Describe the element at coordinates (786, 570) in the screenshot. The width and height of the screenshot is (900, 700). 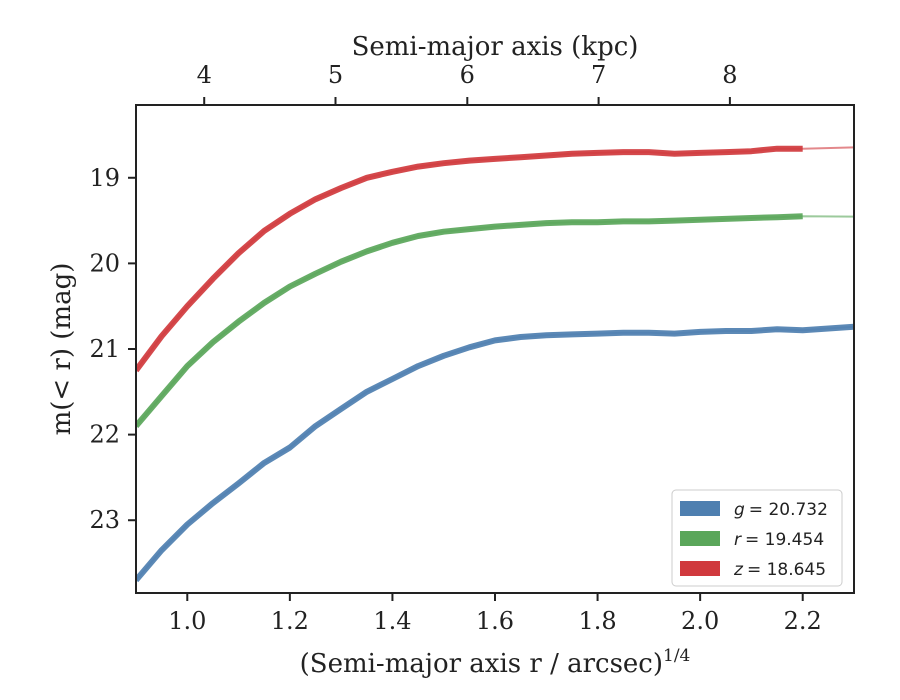
I see `legend-value-z: = 18.645` at that location.